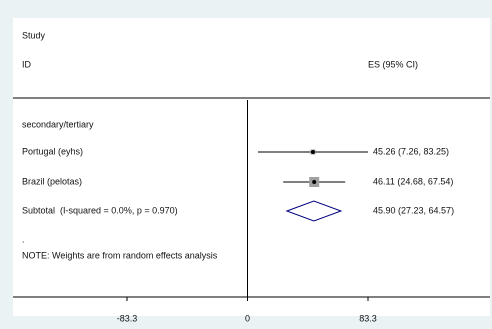 This screenshot has height=329, width=492. What do you see at coordinates (368, 318) in the screenshot?
I see `x-tick-label: 83.3` at bounding box center [368, 318].